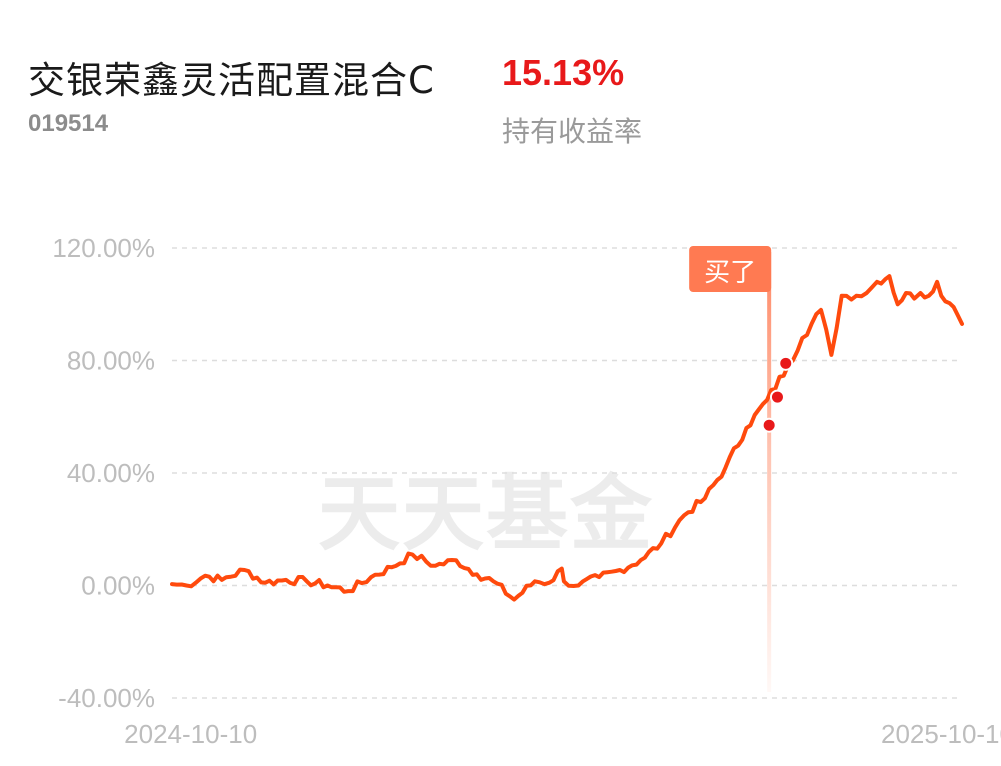  I want to click on y-tick-label: 80.00%, so click(111, 361).